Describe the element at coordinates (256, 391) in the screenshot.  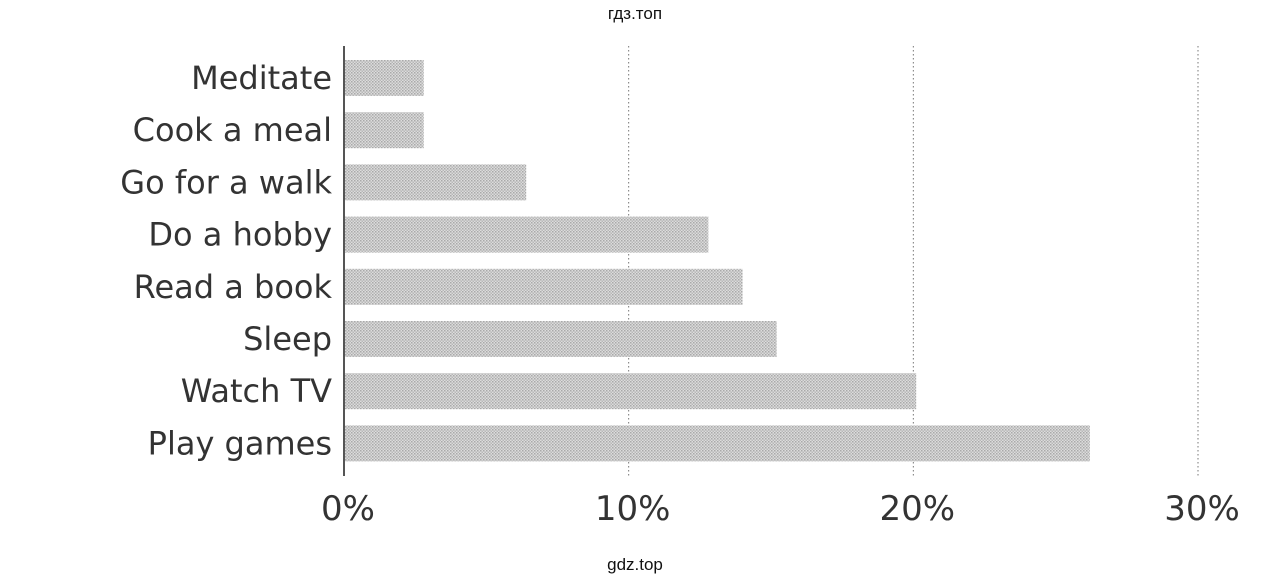
I see `category-label-watch-tv: Watch TV` at that location.